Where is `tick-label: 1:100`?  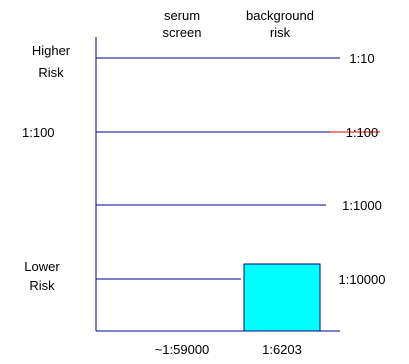 tick-label: 1:100 is located at coordinates (362, 132).